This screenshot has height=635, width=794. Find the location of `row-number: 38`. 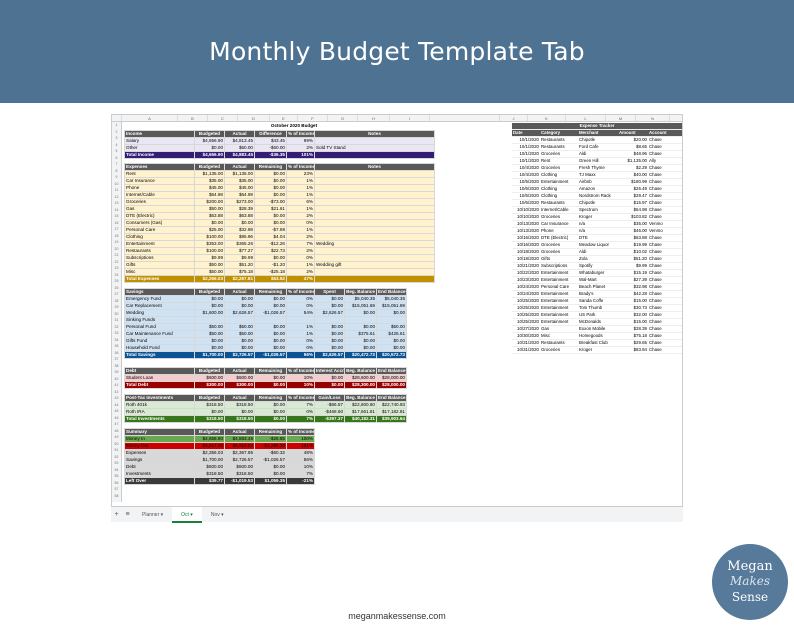

row-number: 38 is located at coordinates (116, 365).